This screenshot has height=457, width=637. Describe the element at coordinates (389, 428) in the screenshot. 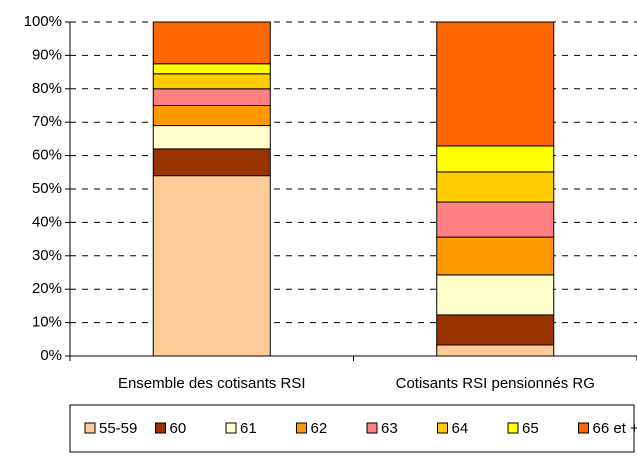

I see `legend-label: 63` at that location.